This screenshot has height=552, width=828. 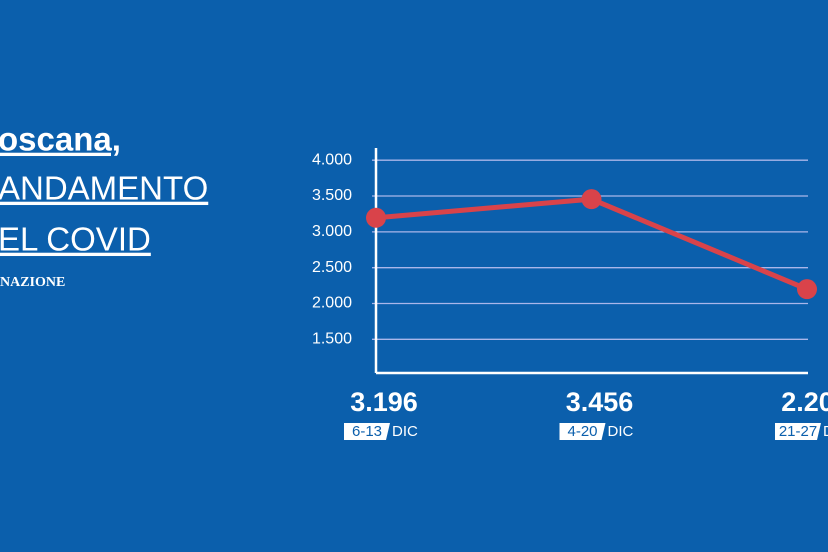 I want to click on y-tick-label: 4.000, so click(x=332, y=159).